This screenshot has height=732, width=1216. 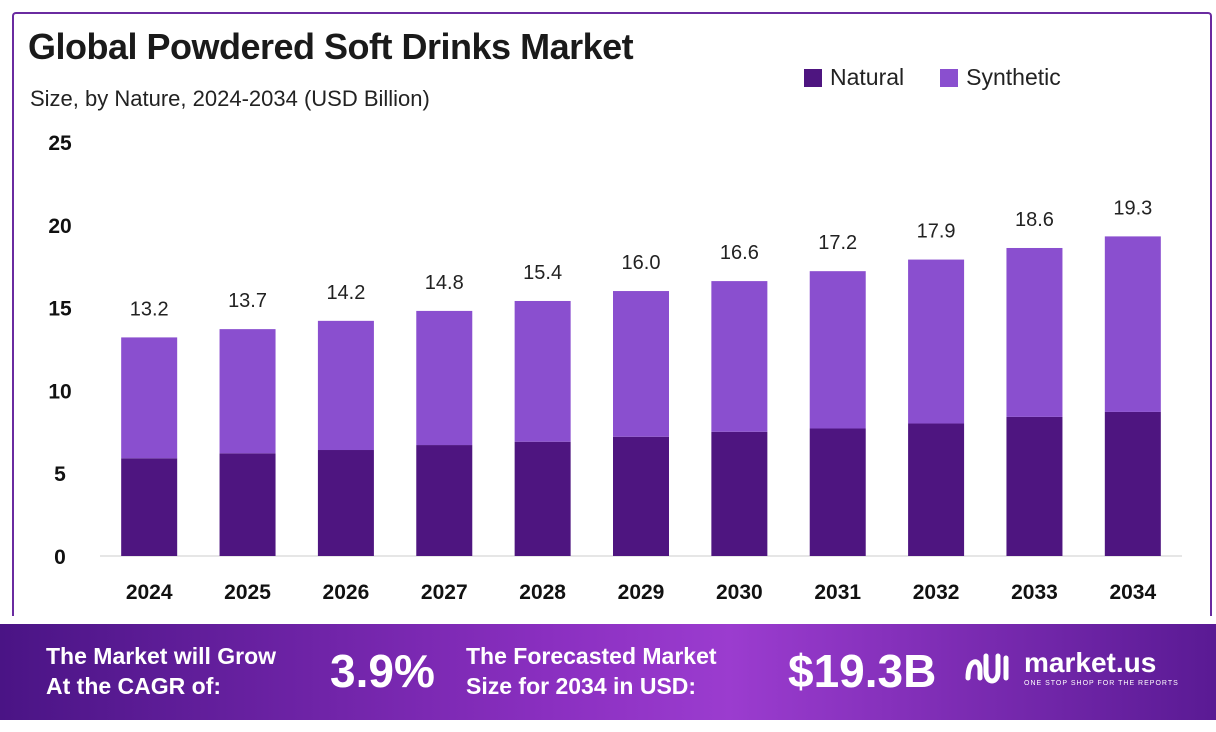 I want to click on legend-swatch-natural, so click(x=813, y=77).